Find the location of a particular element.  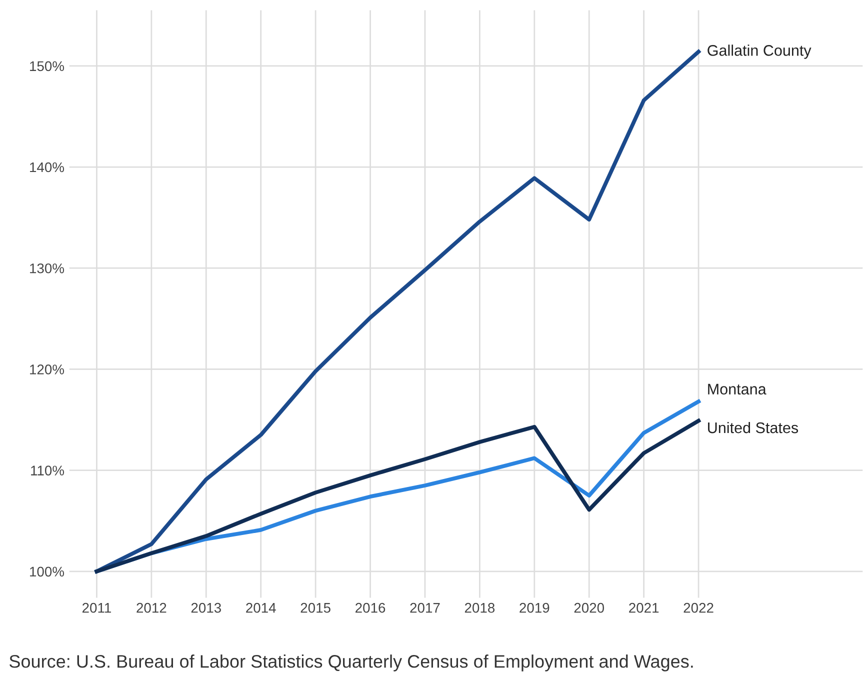

x-tick-label: 2019 is located at coordinates (535, 607).